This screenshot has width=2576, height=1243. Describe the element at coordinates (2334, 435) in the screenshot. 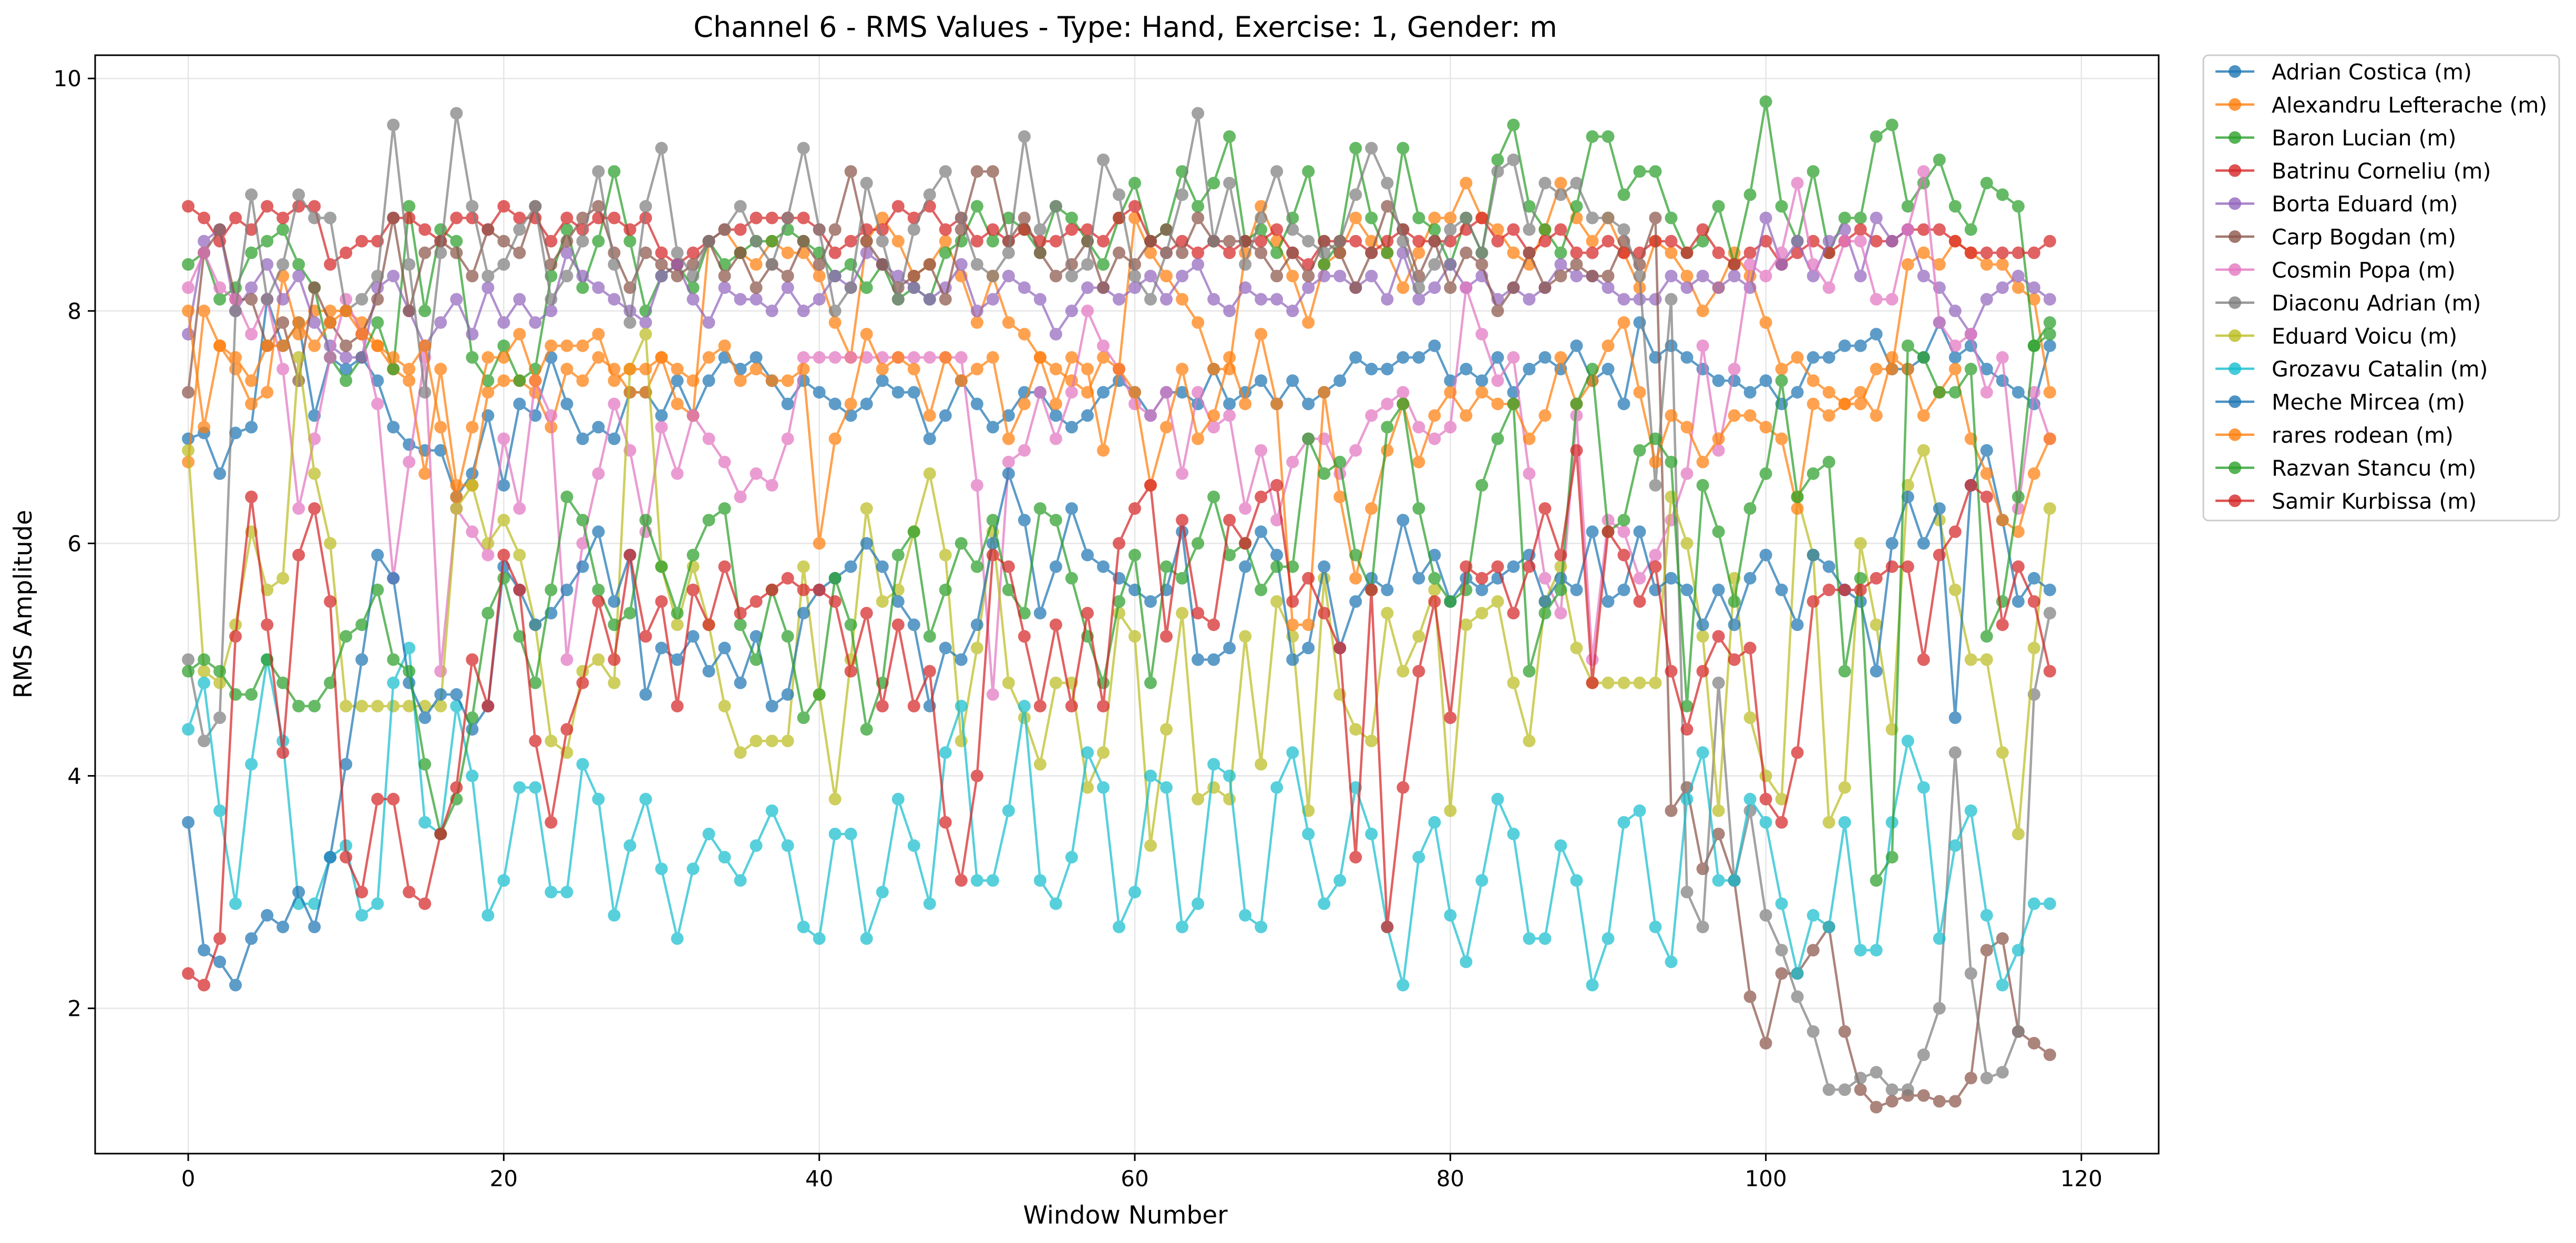

I see `legend-item: rares rodean (m)` at that location.